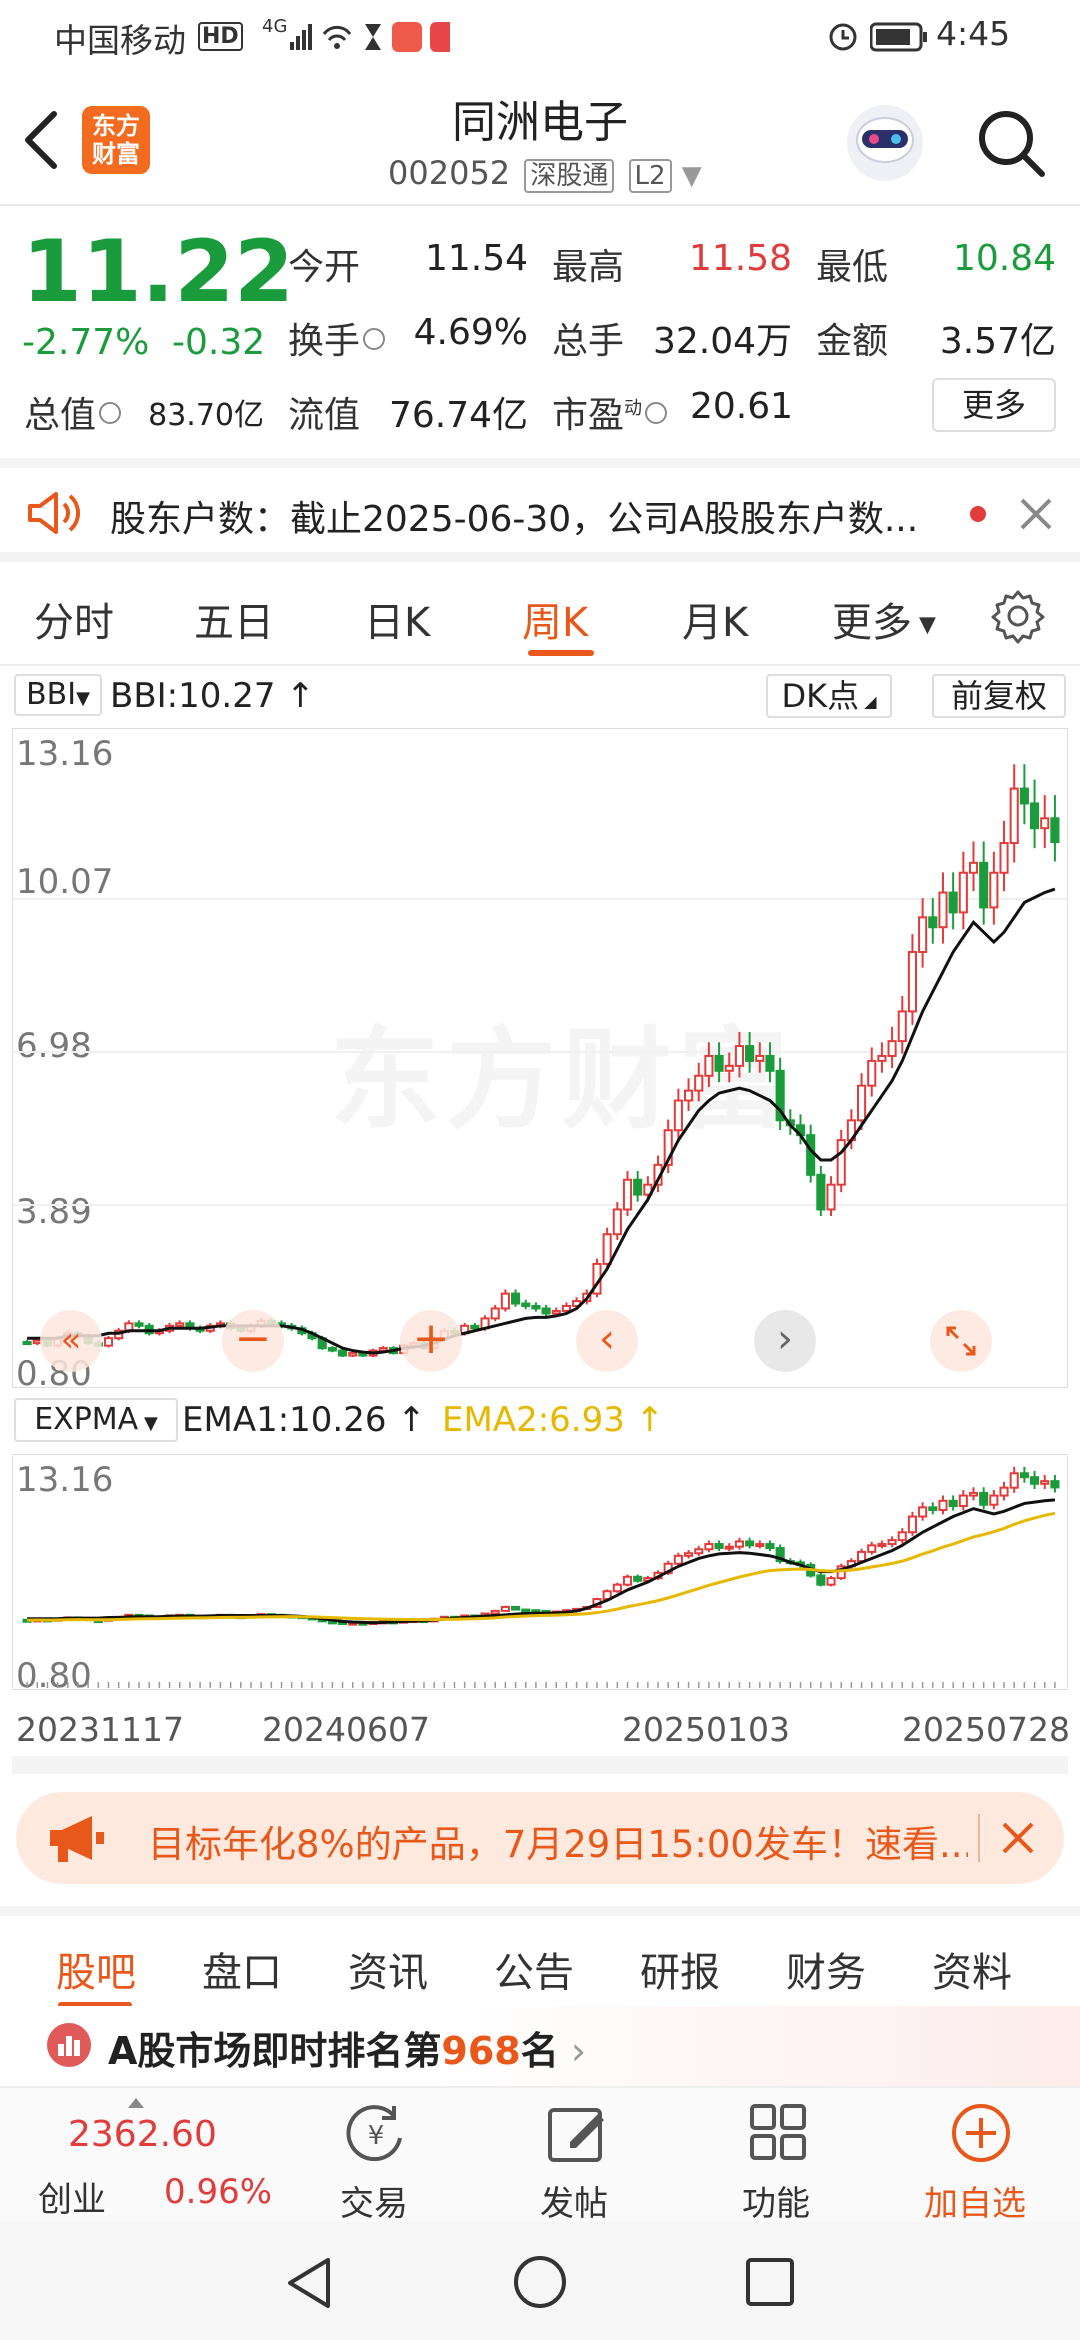  What do you see at coordinates (1018, 616) in the screenshot?
I see `gear-icon` at bounding box center [1018, 616].